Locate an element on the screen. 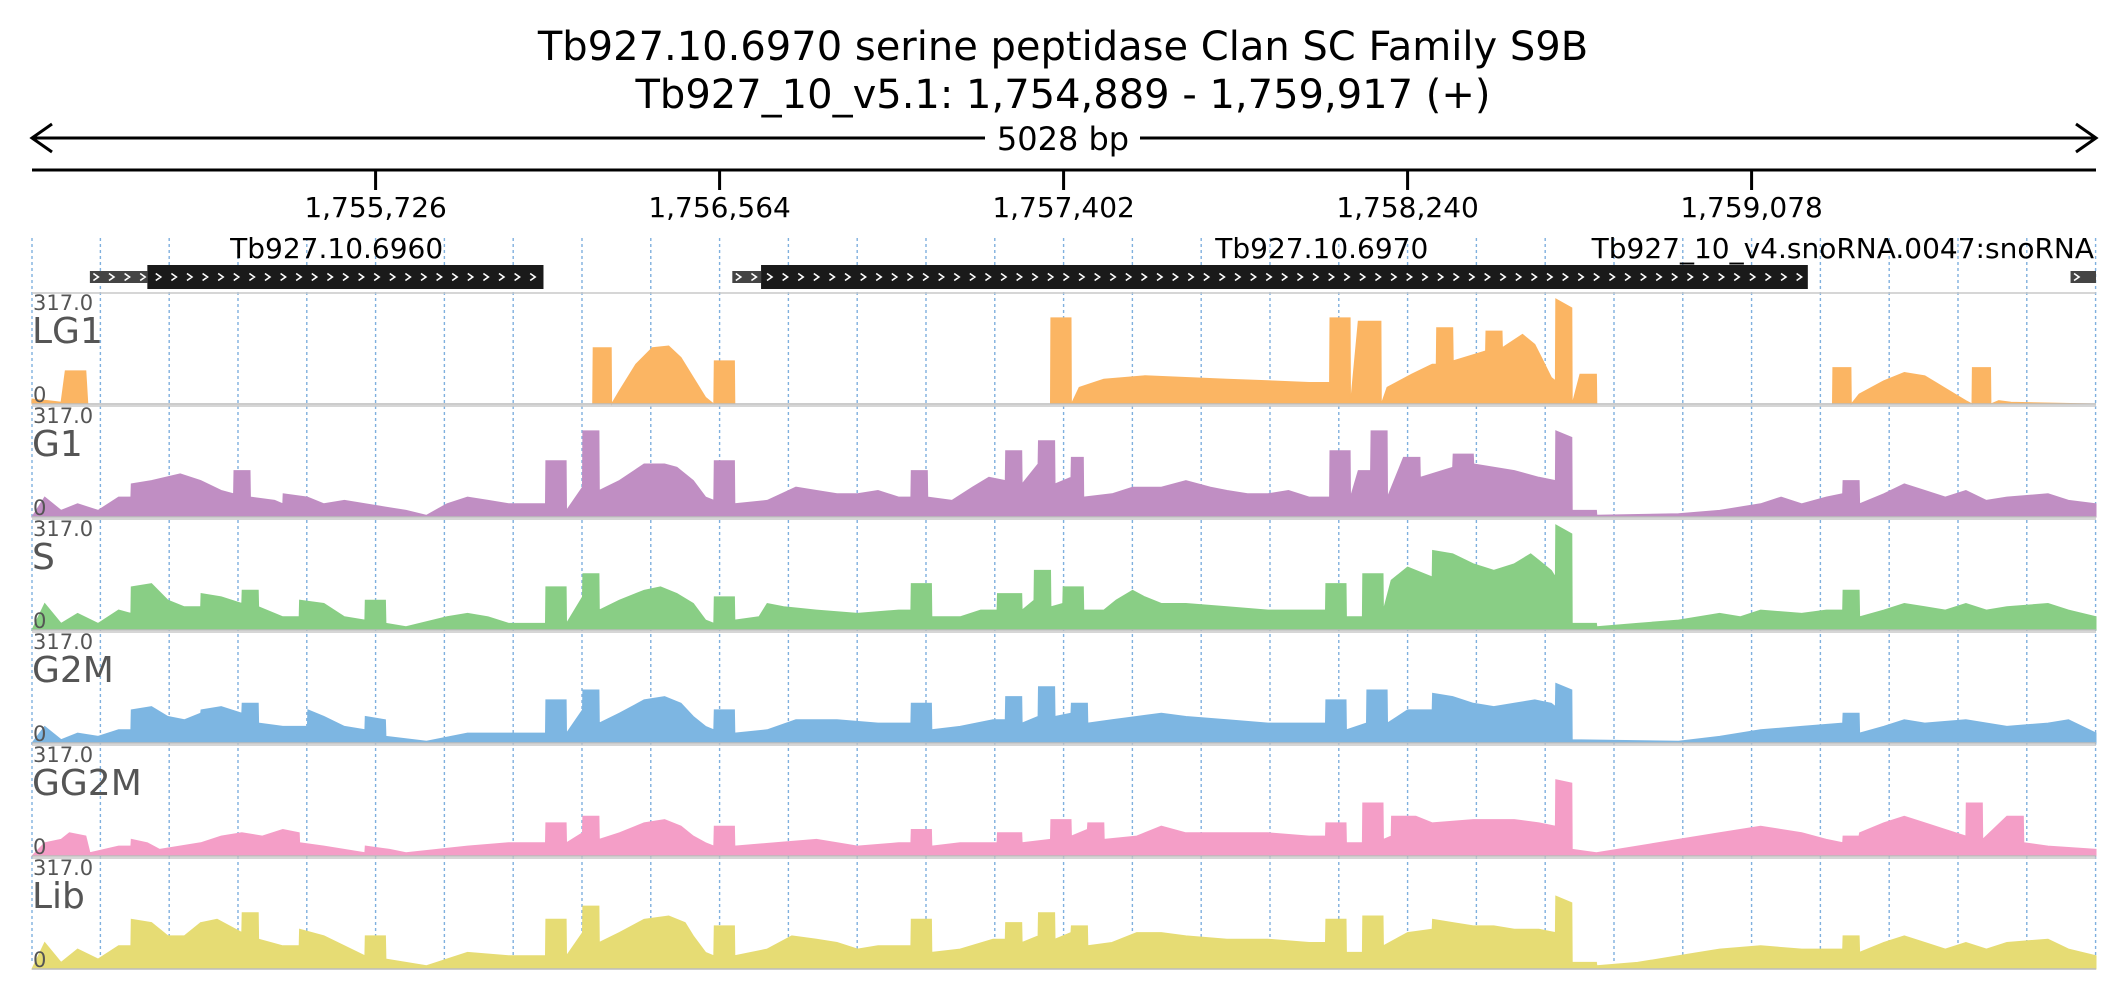 Image resolution: width=2126 pixels, height=1000 pixels. track-ymax-label-5: 317.0 is located at coordinates (63, 868).